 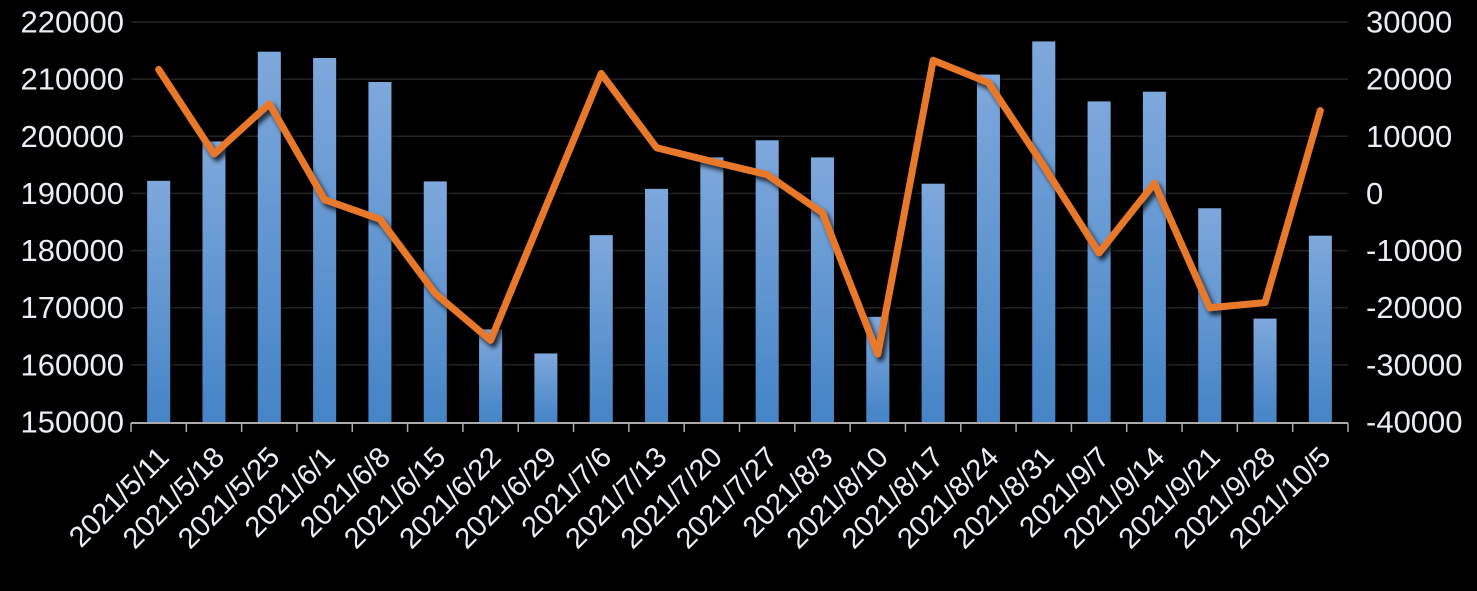 What do you see at coordinates (72, 250) in the screenshot?
I see `left-axis-tick-label: 180000` at bounding box center [72, 250].